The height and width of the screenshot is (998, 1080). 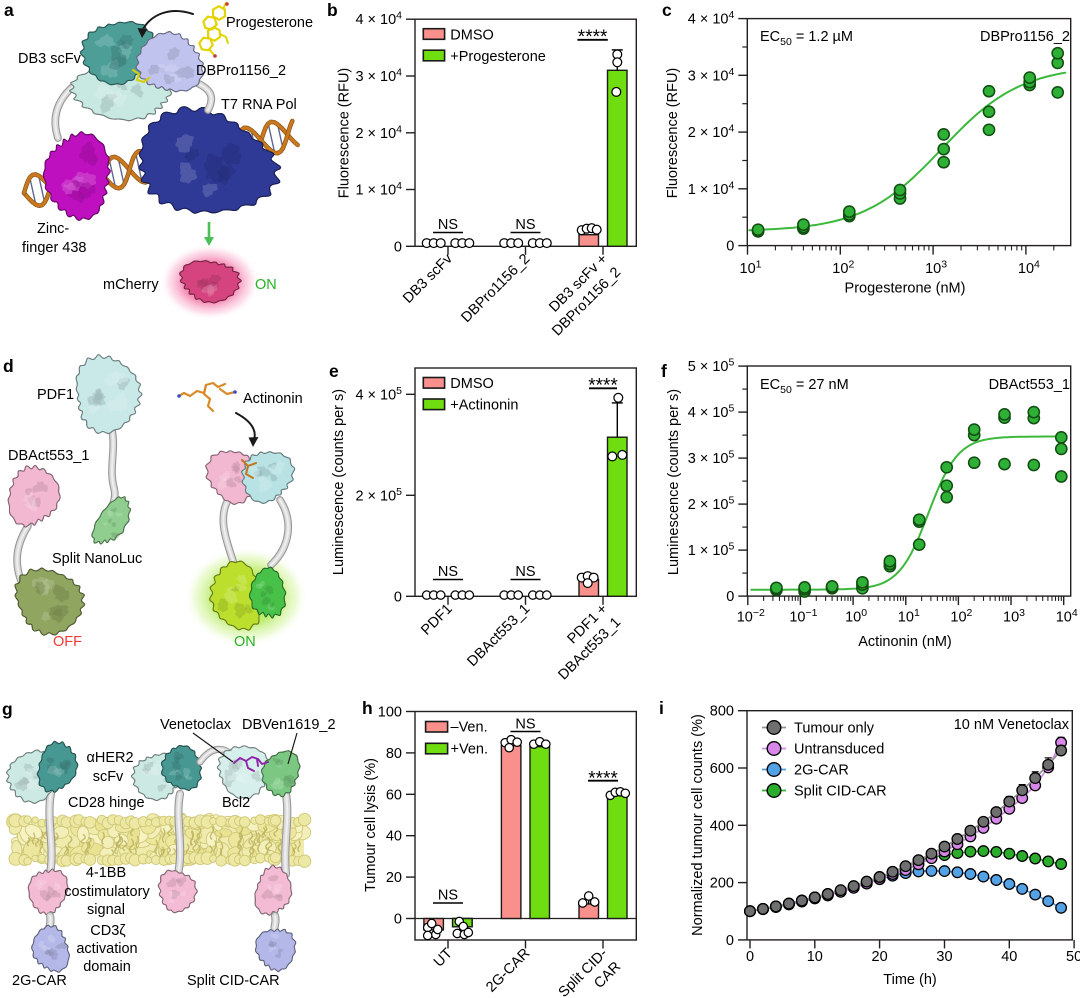 I want to click on svg-text: αHER2, so click(x=109, y=758).